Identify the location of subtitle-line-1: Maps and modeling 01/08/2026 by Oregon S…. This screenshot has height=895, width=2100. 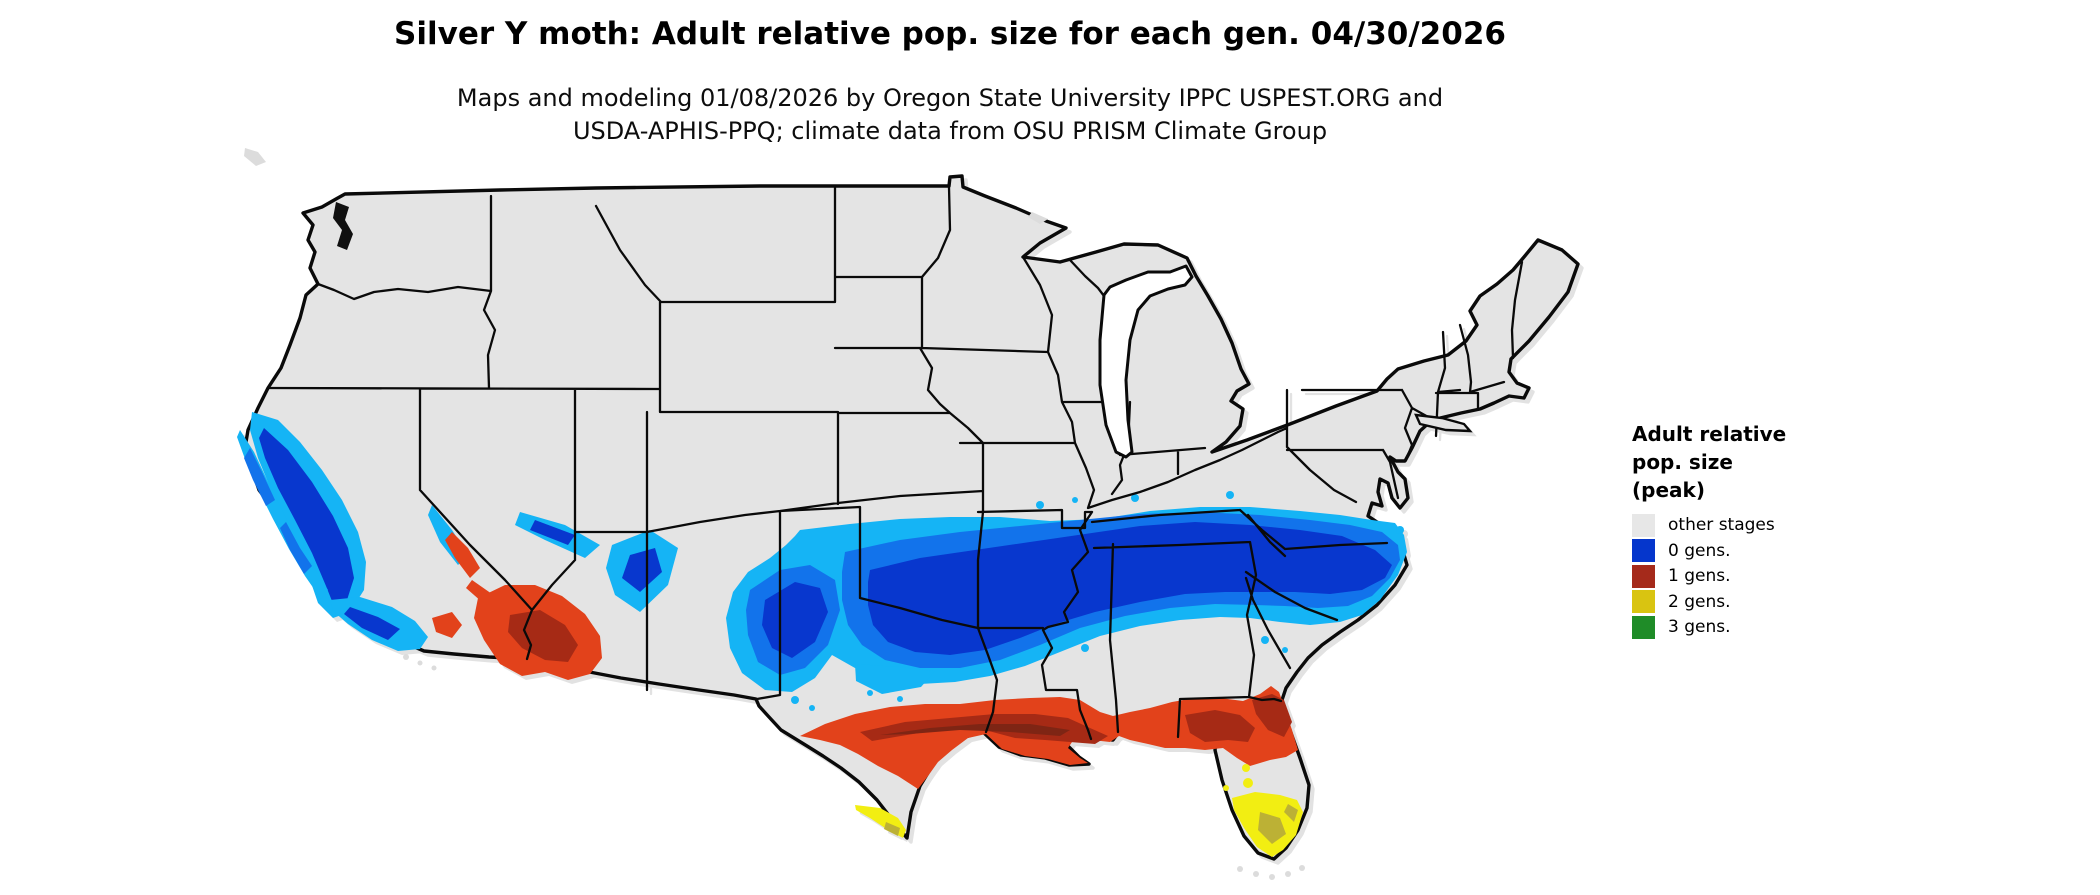
(950, 98).